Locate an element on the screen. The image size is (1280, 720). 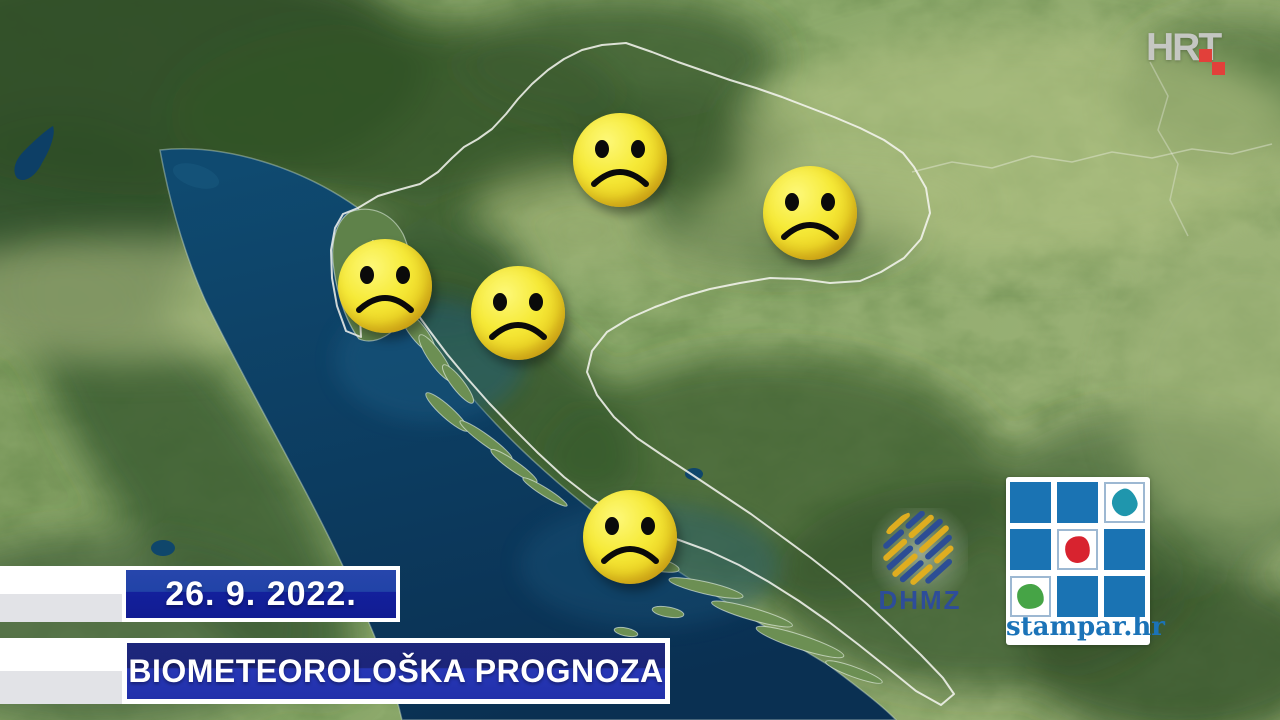
teal-blob-icon is located at coordinates (1124, 502).